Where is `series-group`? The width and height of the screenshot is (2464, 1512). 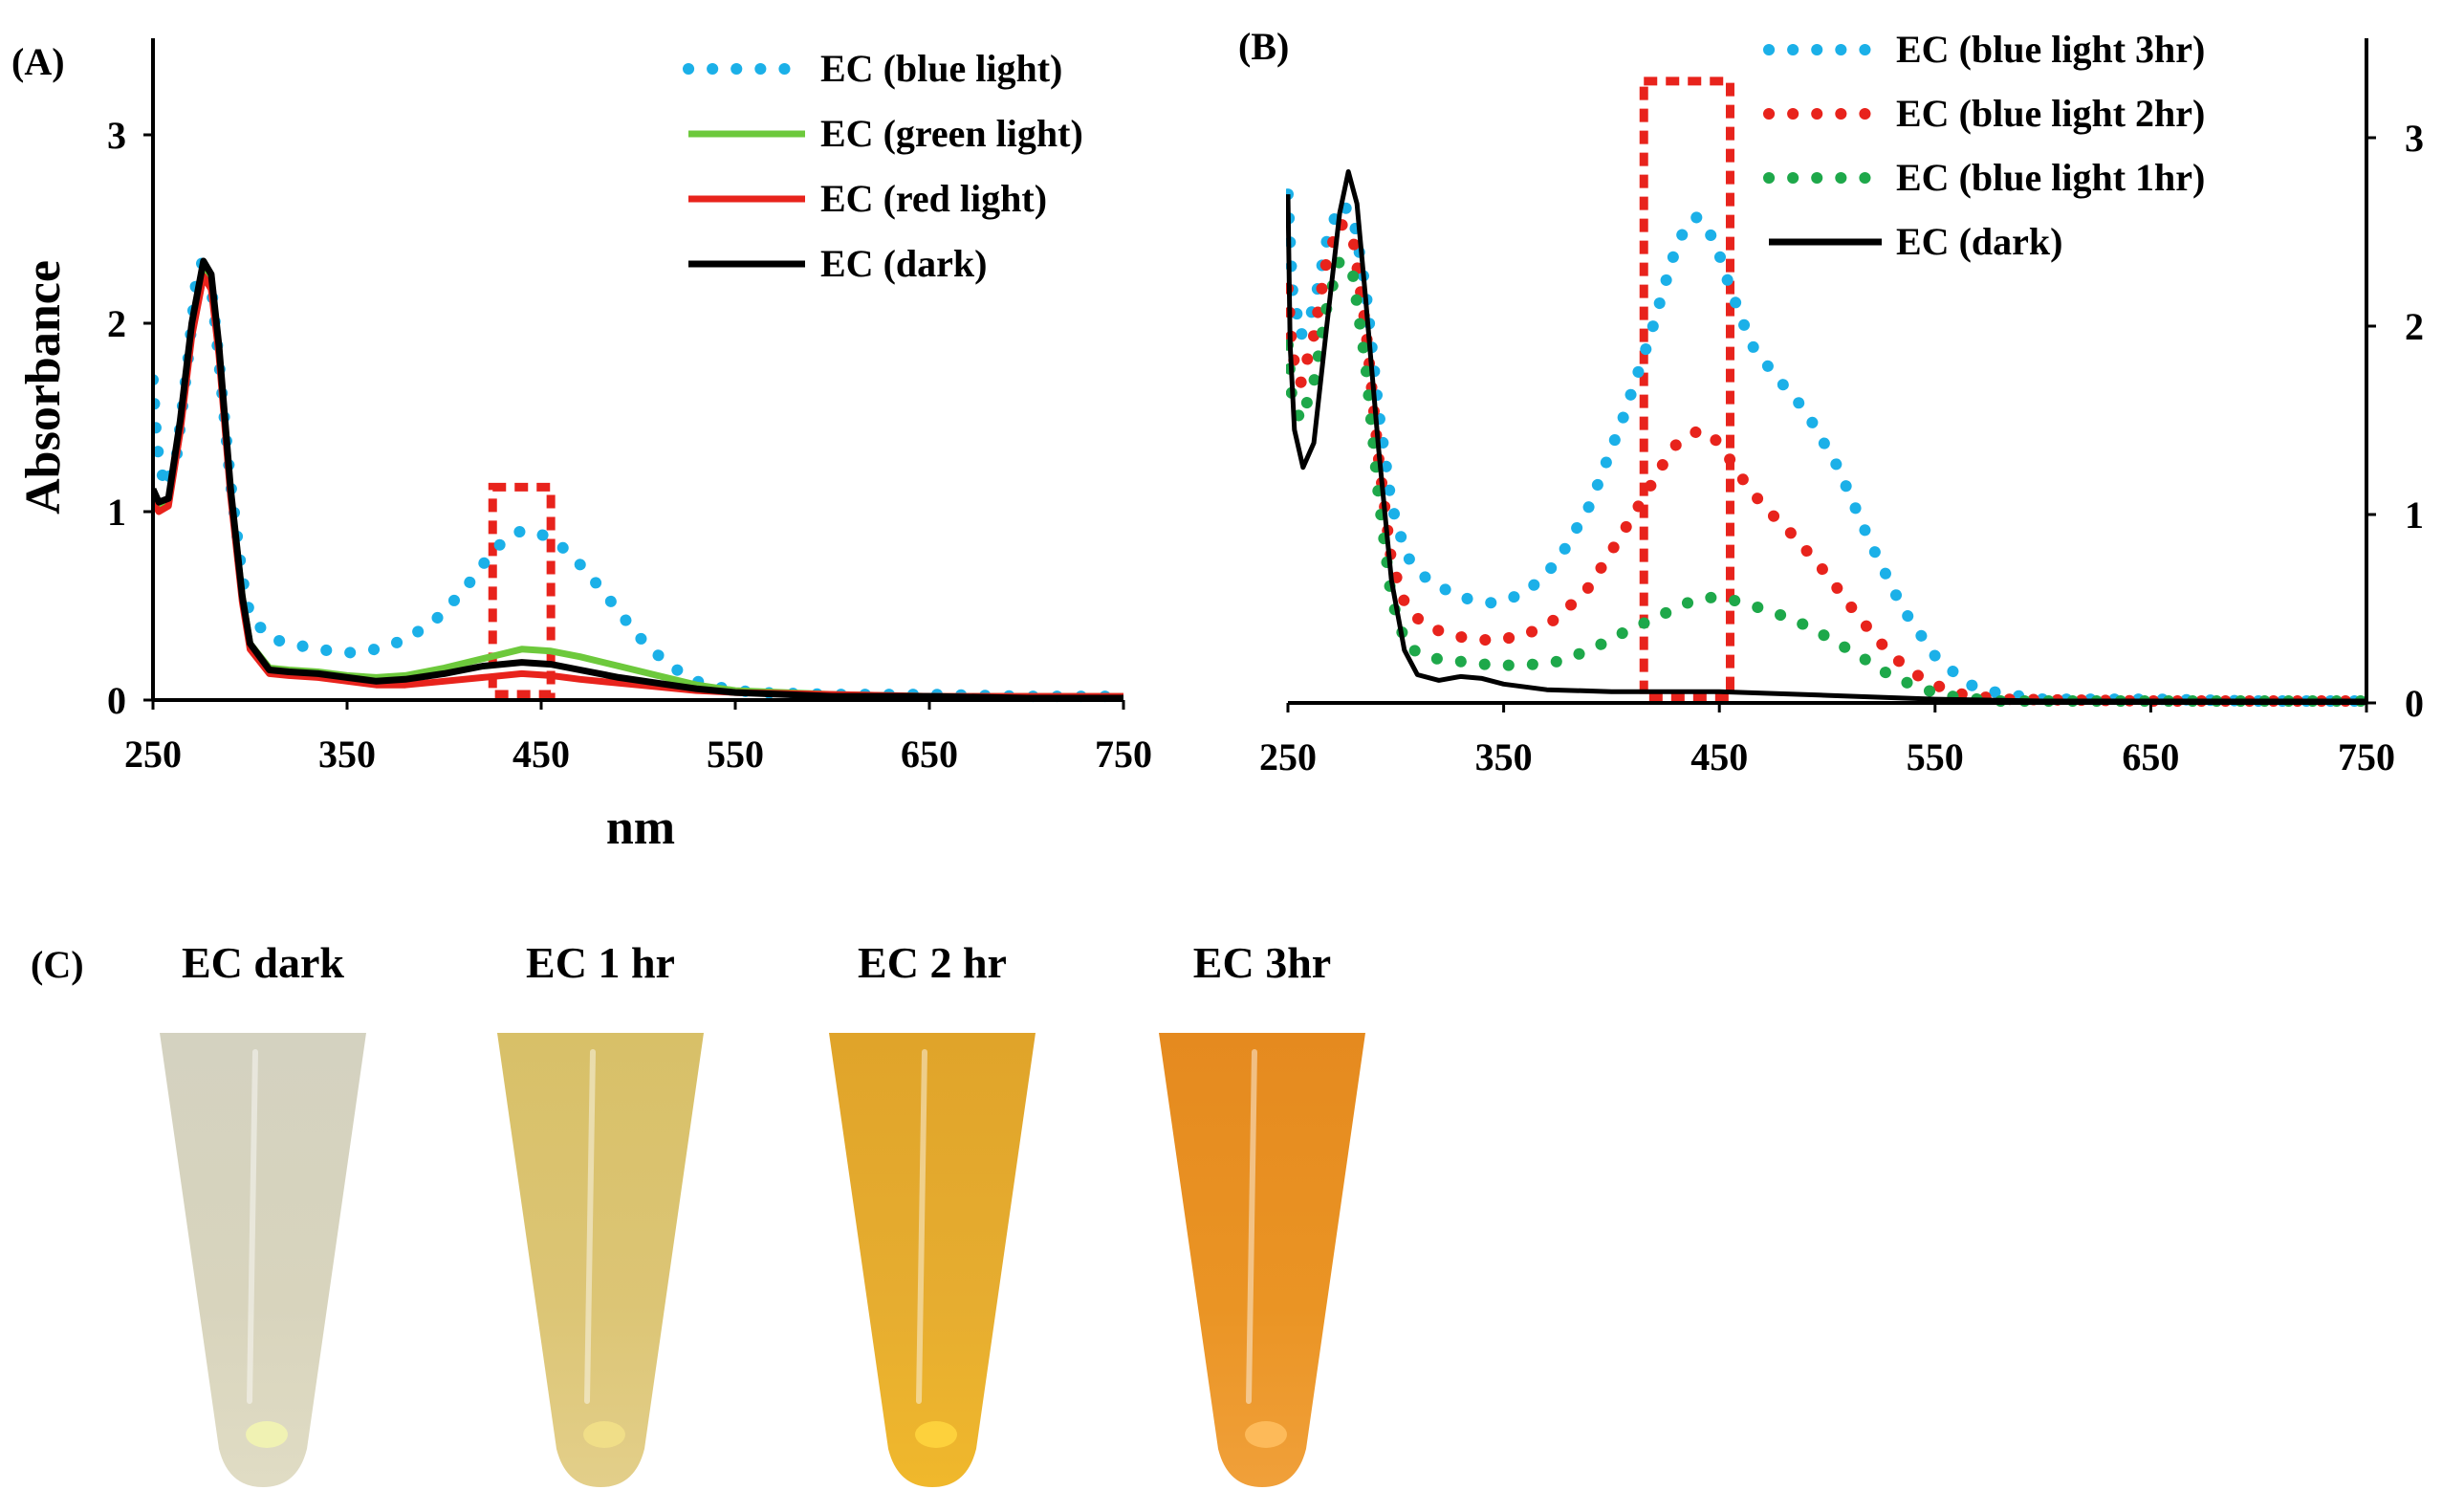 series-group is located at coordinates (640, 477).